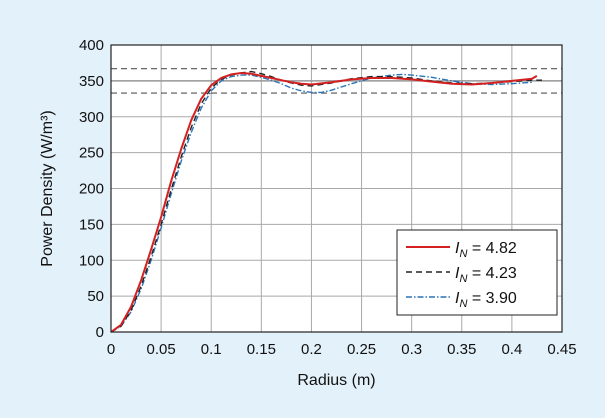 The width and height of the screenshot is (605, 418). I want to click on x-axis-label: Radius (m), so click(336, 380).